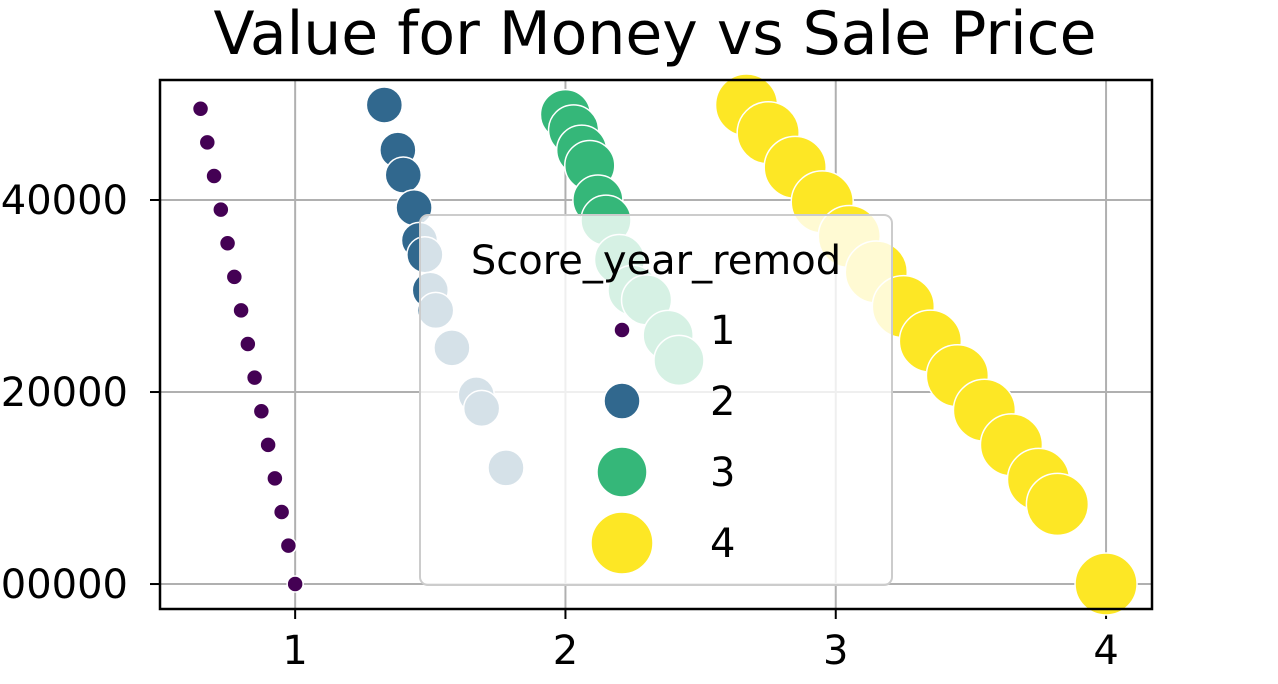 The image size is (1278, 684). What do you see at coordinates (64, 201) in the screenshot?
I see `y-tick-label: 140000` at bounding box center [64, 201].